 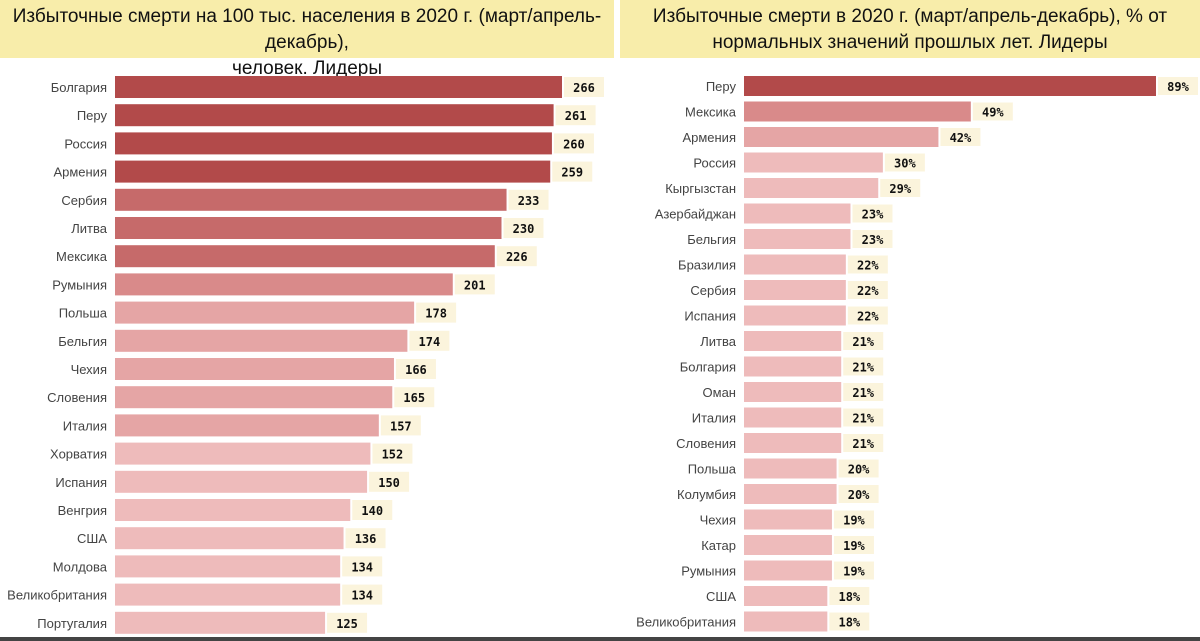 I want to click on value-label: 23%, so click(x=873, y=240).